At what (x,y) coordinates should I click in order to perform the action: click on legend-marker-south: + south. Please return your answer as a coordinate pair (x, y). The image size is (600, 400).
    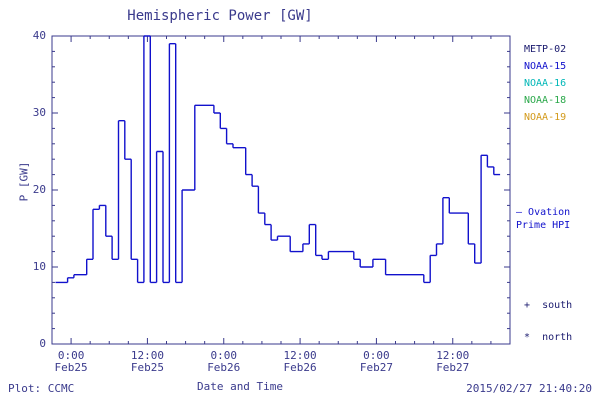
    Looking at the image, I should click on (548, 305).